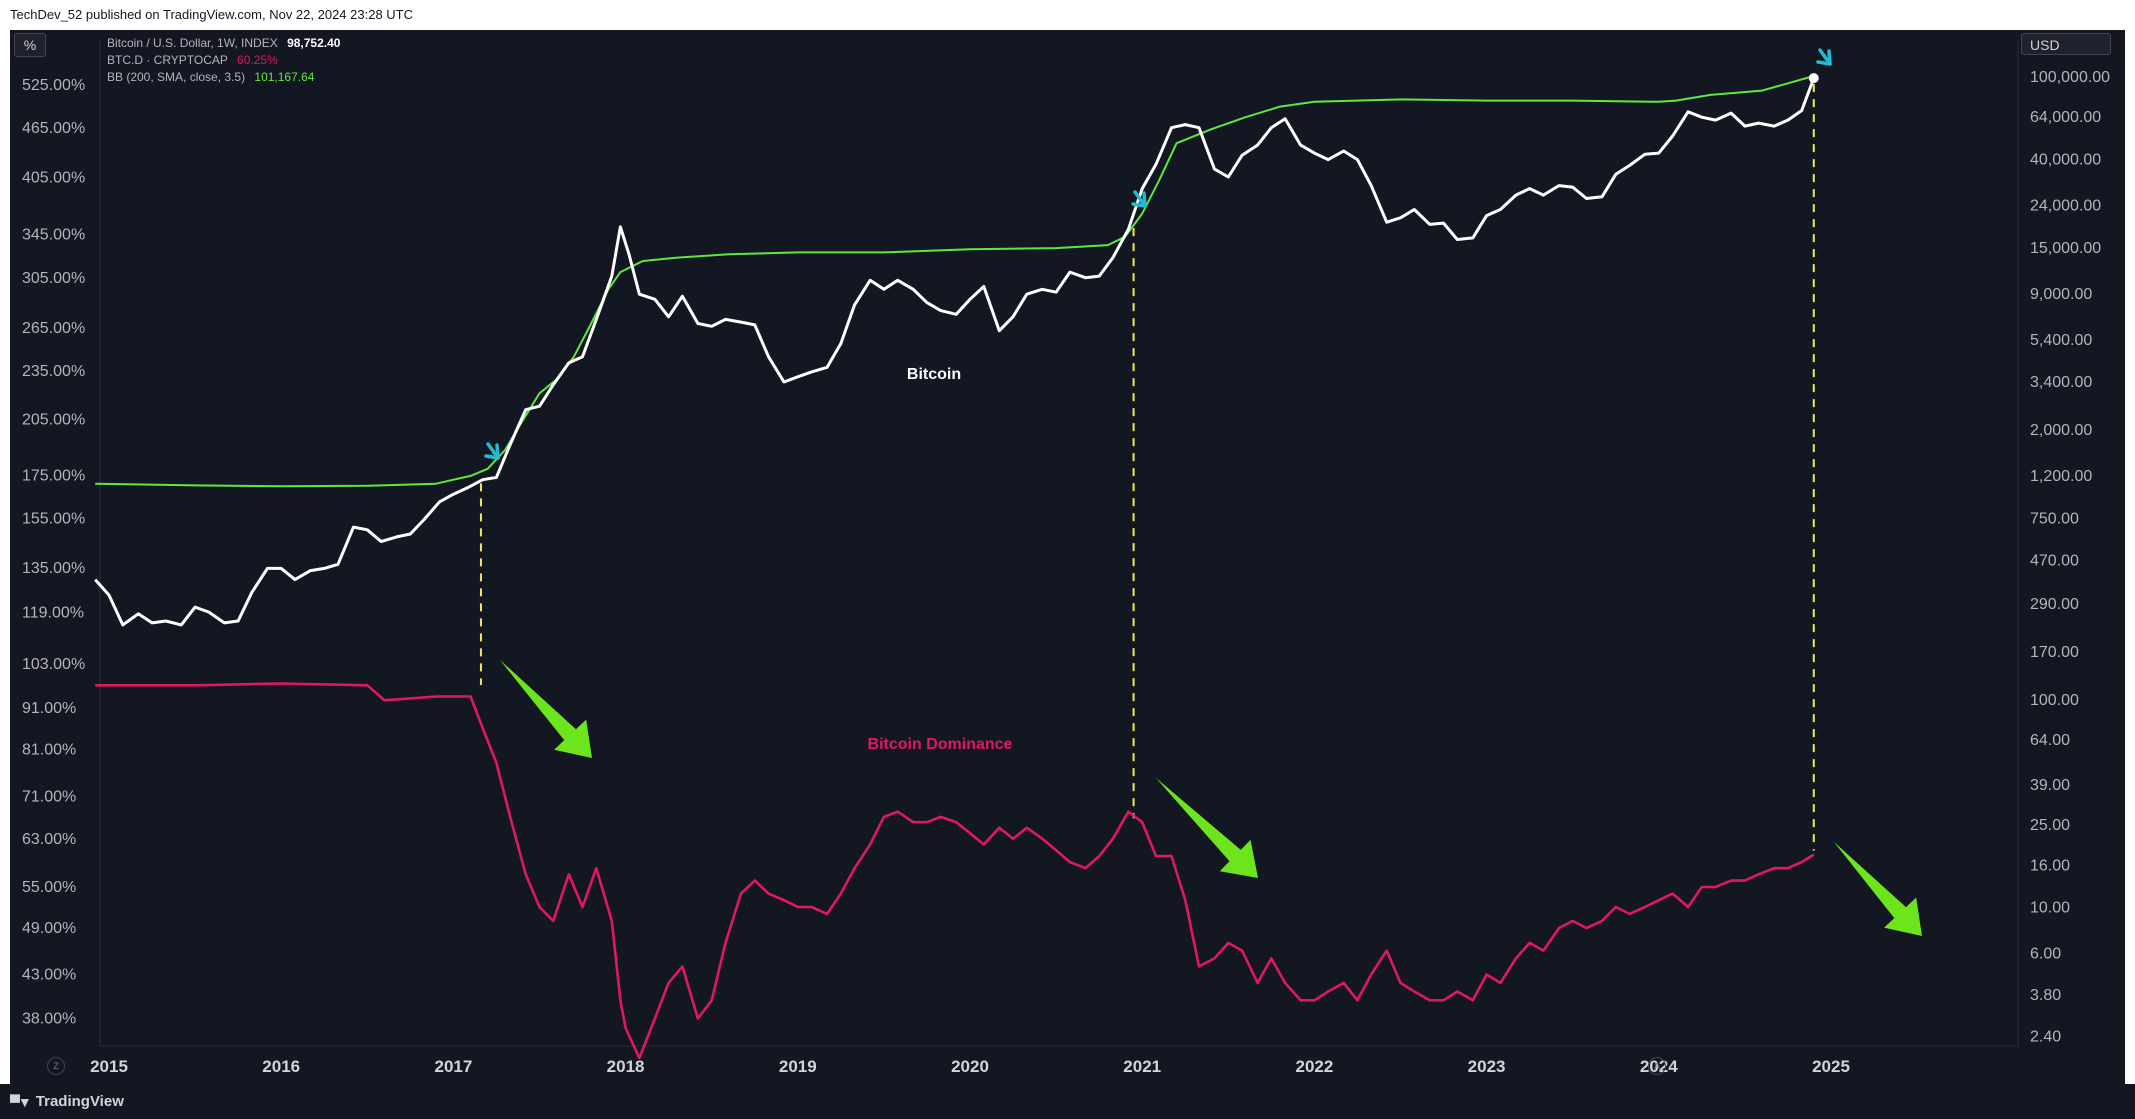 Image resolution: width=2135 pixels, height=1119 pixels. I want to click on time-tick-label: 2020, so click(970, 1066).